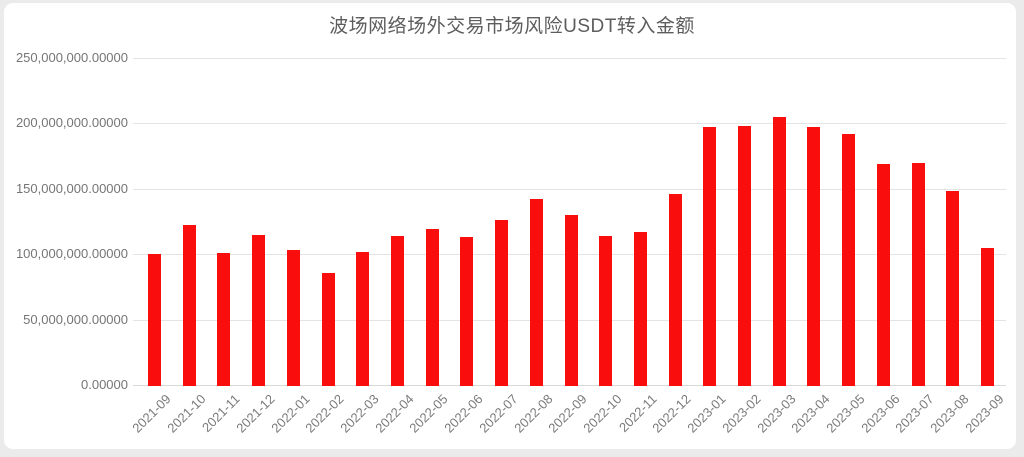  I want to click on y-tick-label: 150,000,000.00000, so click(71, 188).